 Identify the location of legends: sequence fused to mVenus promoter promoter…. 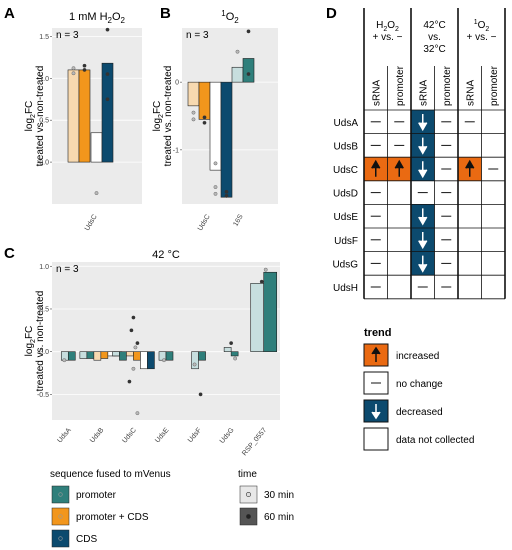
(172, 508).